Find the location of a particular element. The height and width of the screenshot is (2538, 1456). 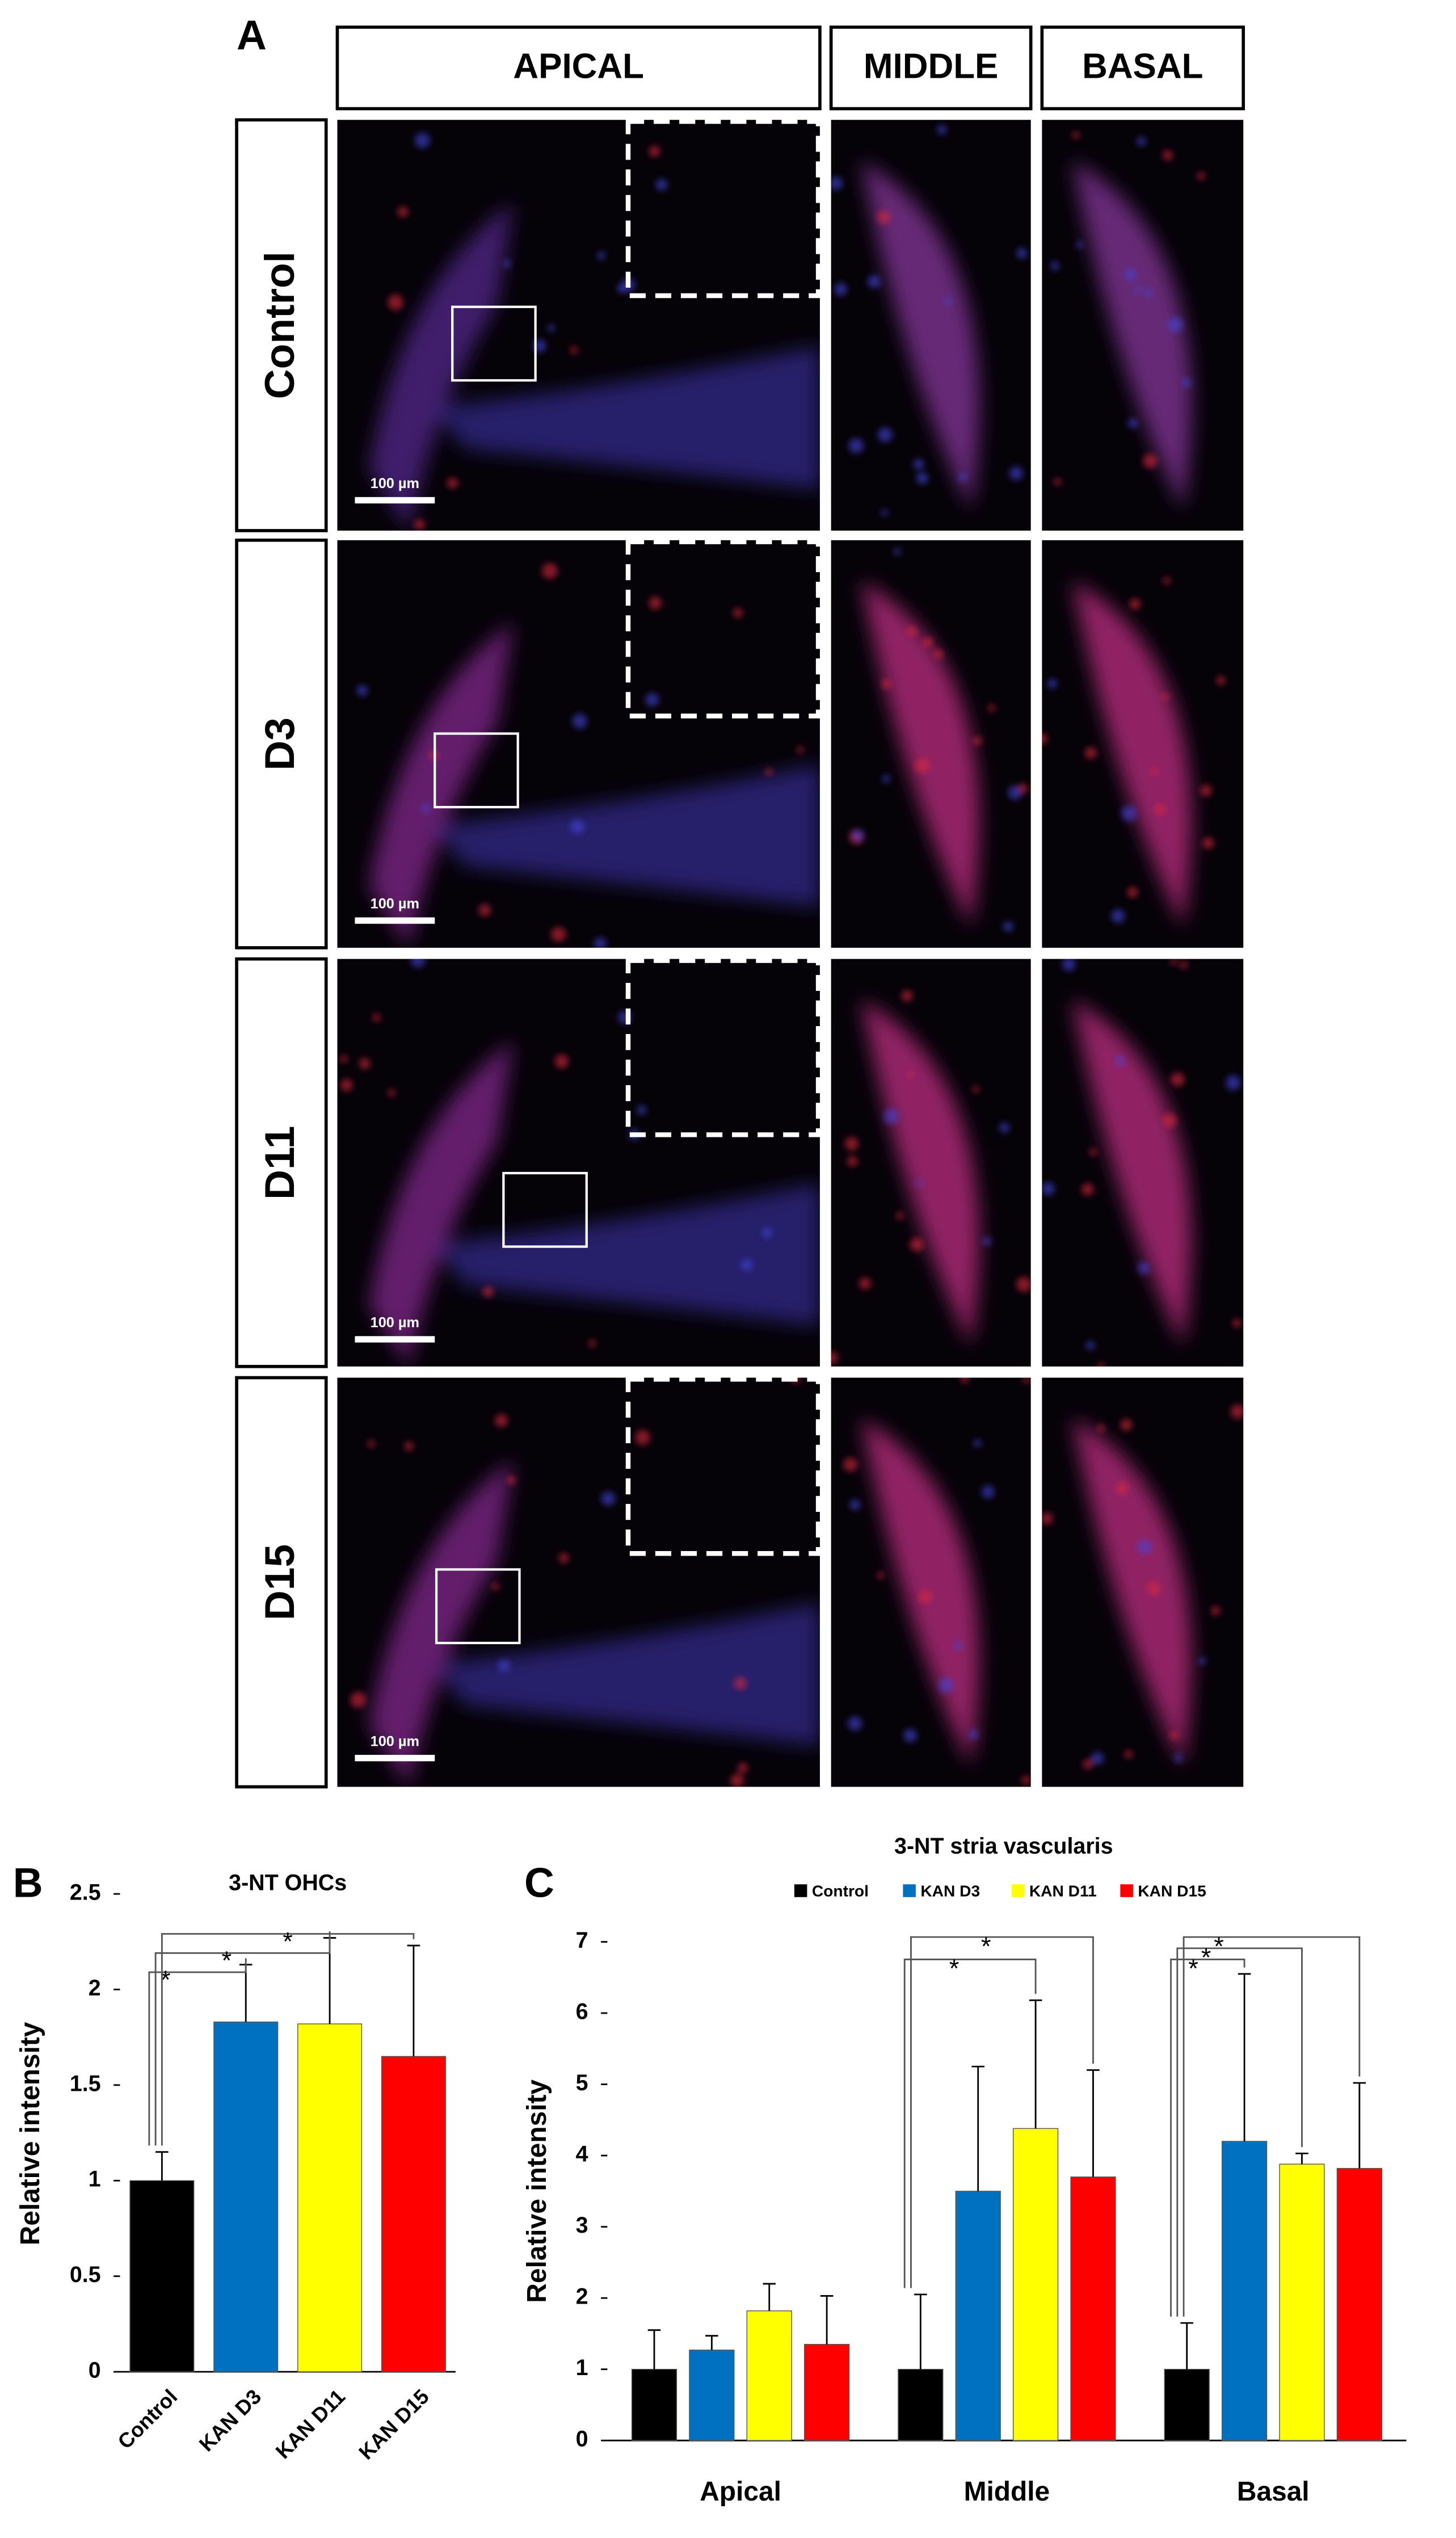

x-tick-label: Apical is located at coordinates (740, 2492).